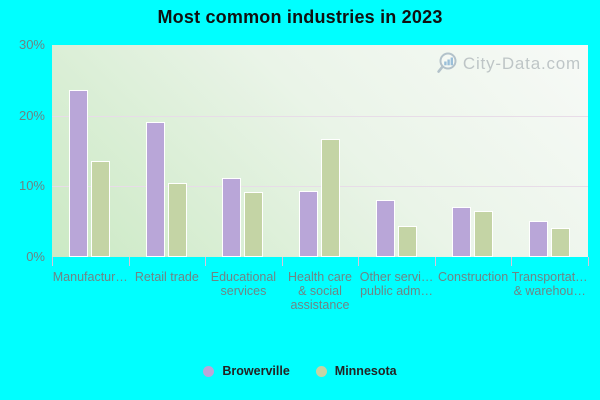 The image size is (600, 400). I want to click on watermark: City-Data.com, so click(508, 63).